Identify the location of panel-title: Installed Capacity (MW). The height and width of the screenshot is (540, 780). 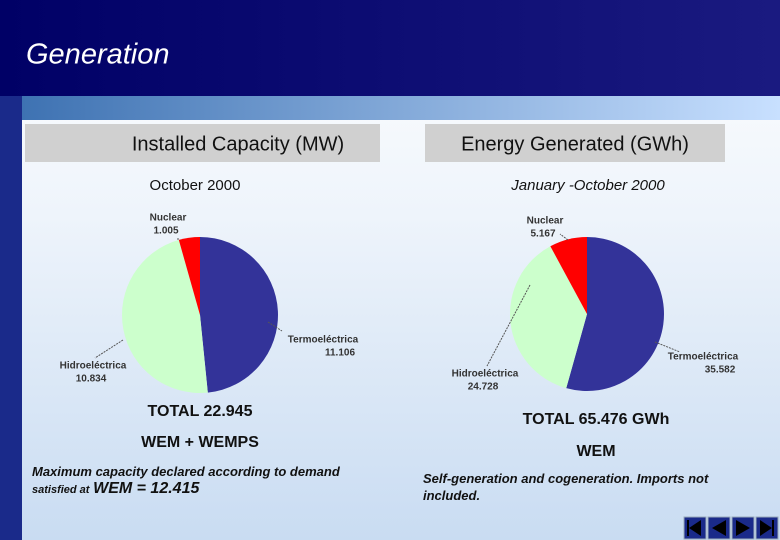
(238, 144).